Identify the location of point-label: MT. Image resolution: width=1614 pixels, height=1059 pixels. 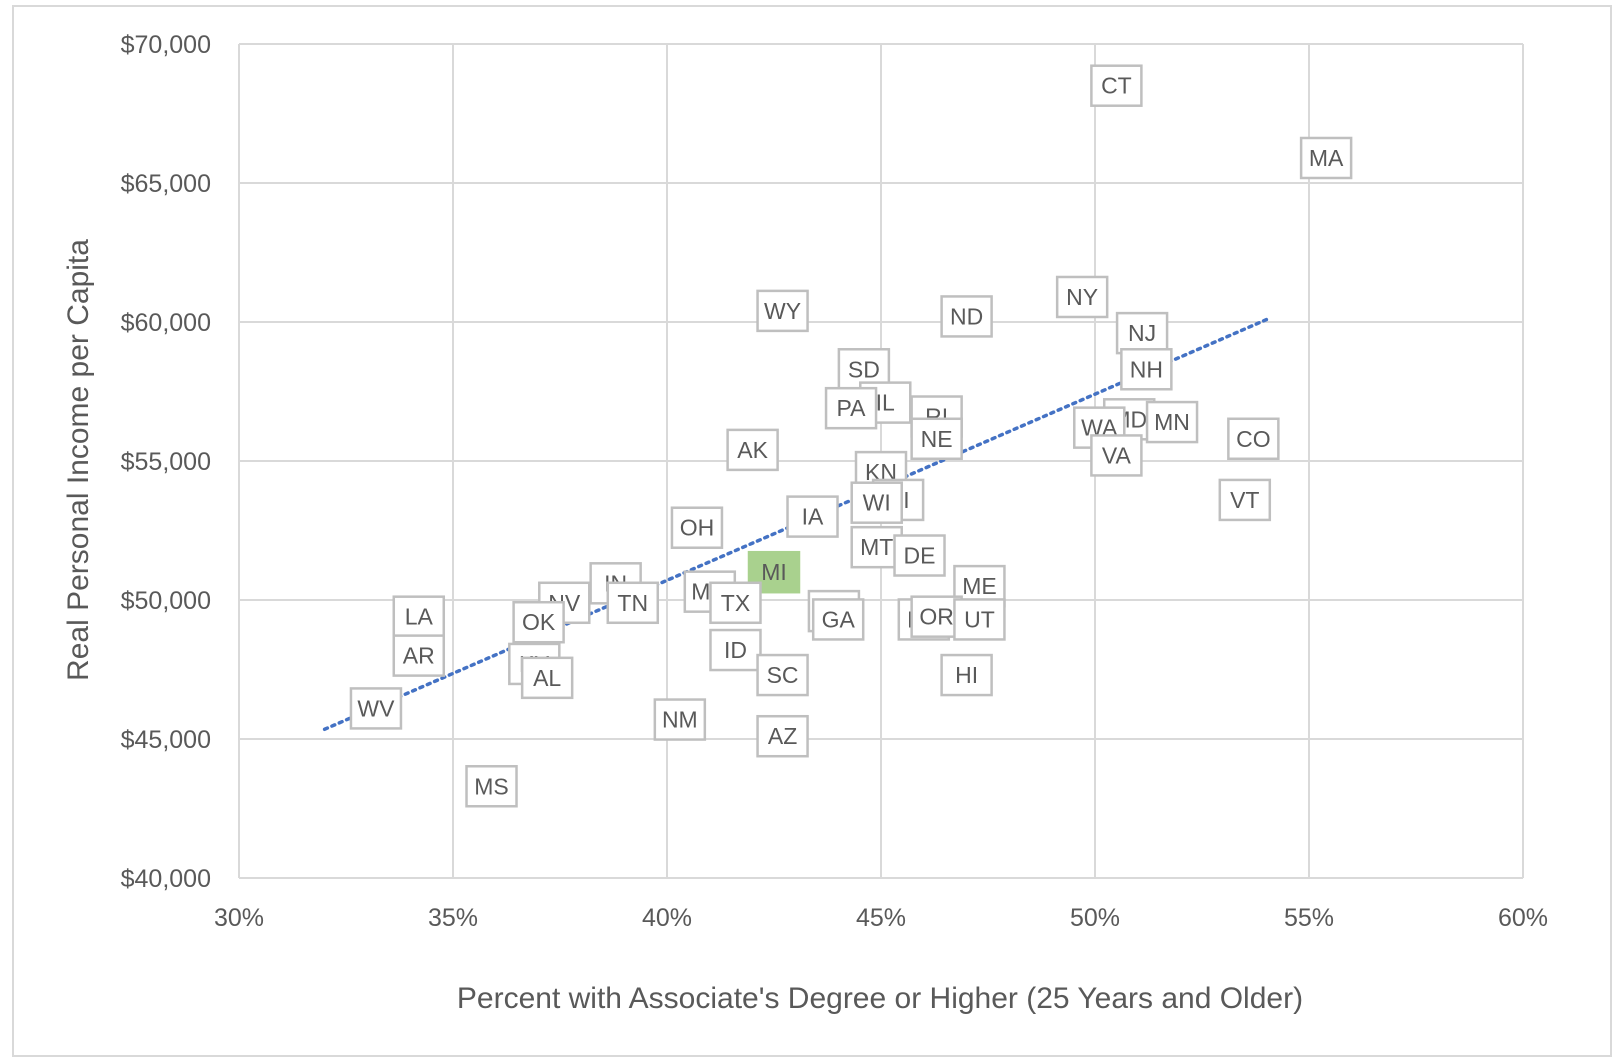
(876, 547).